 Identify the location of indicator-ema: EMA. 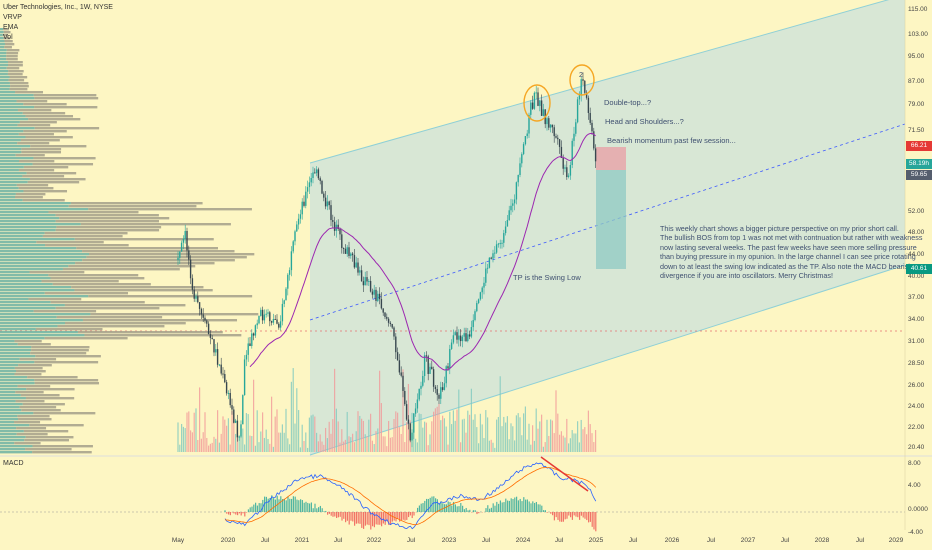
(11, 27).